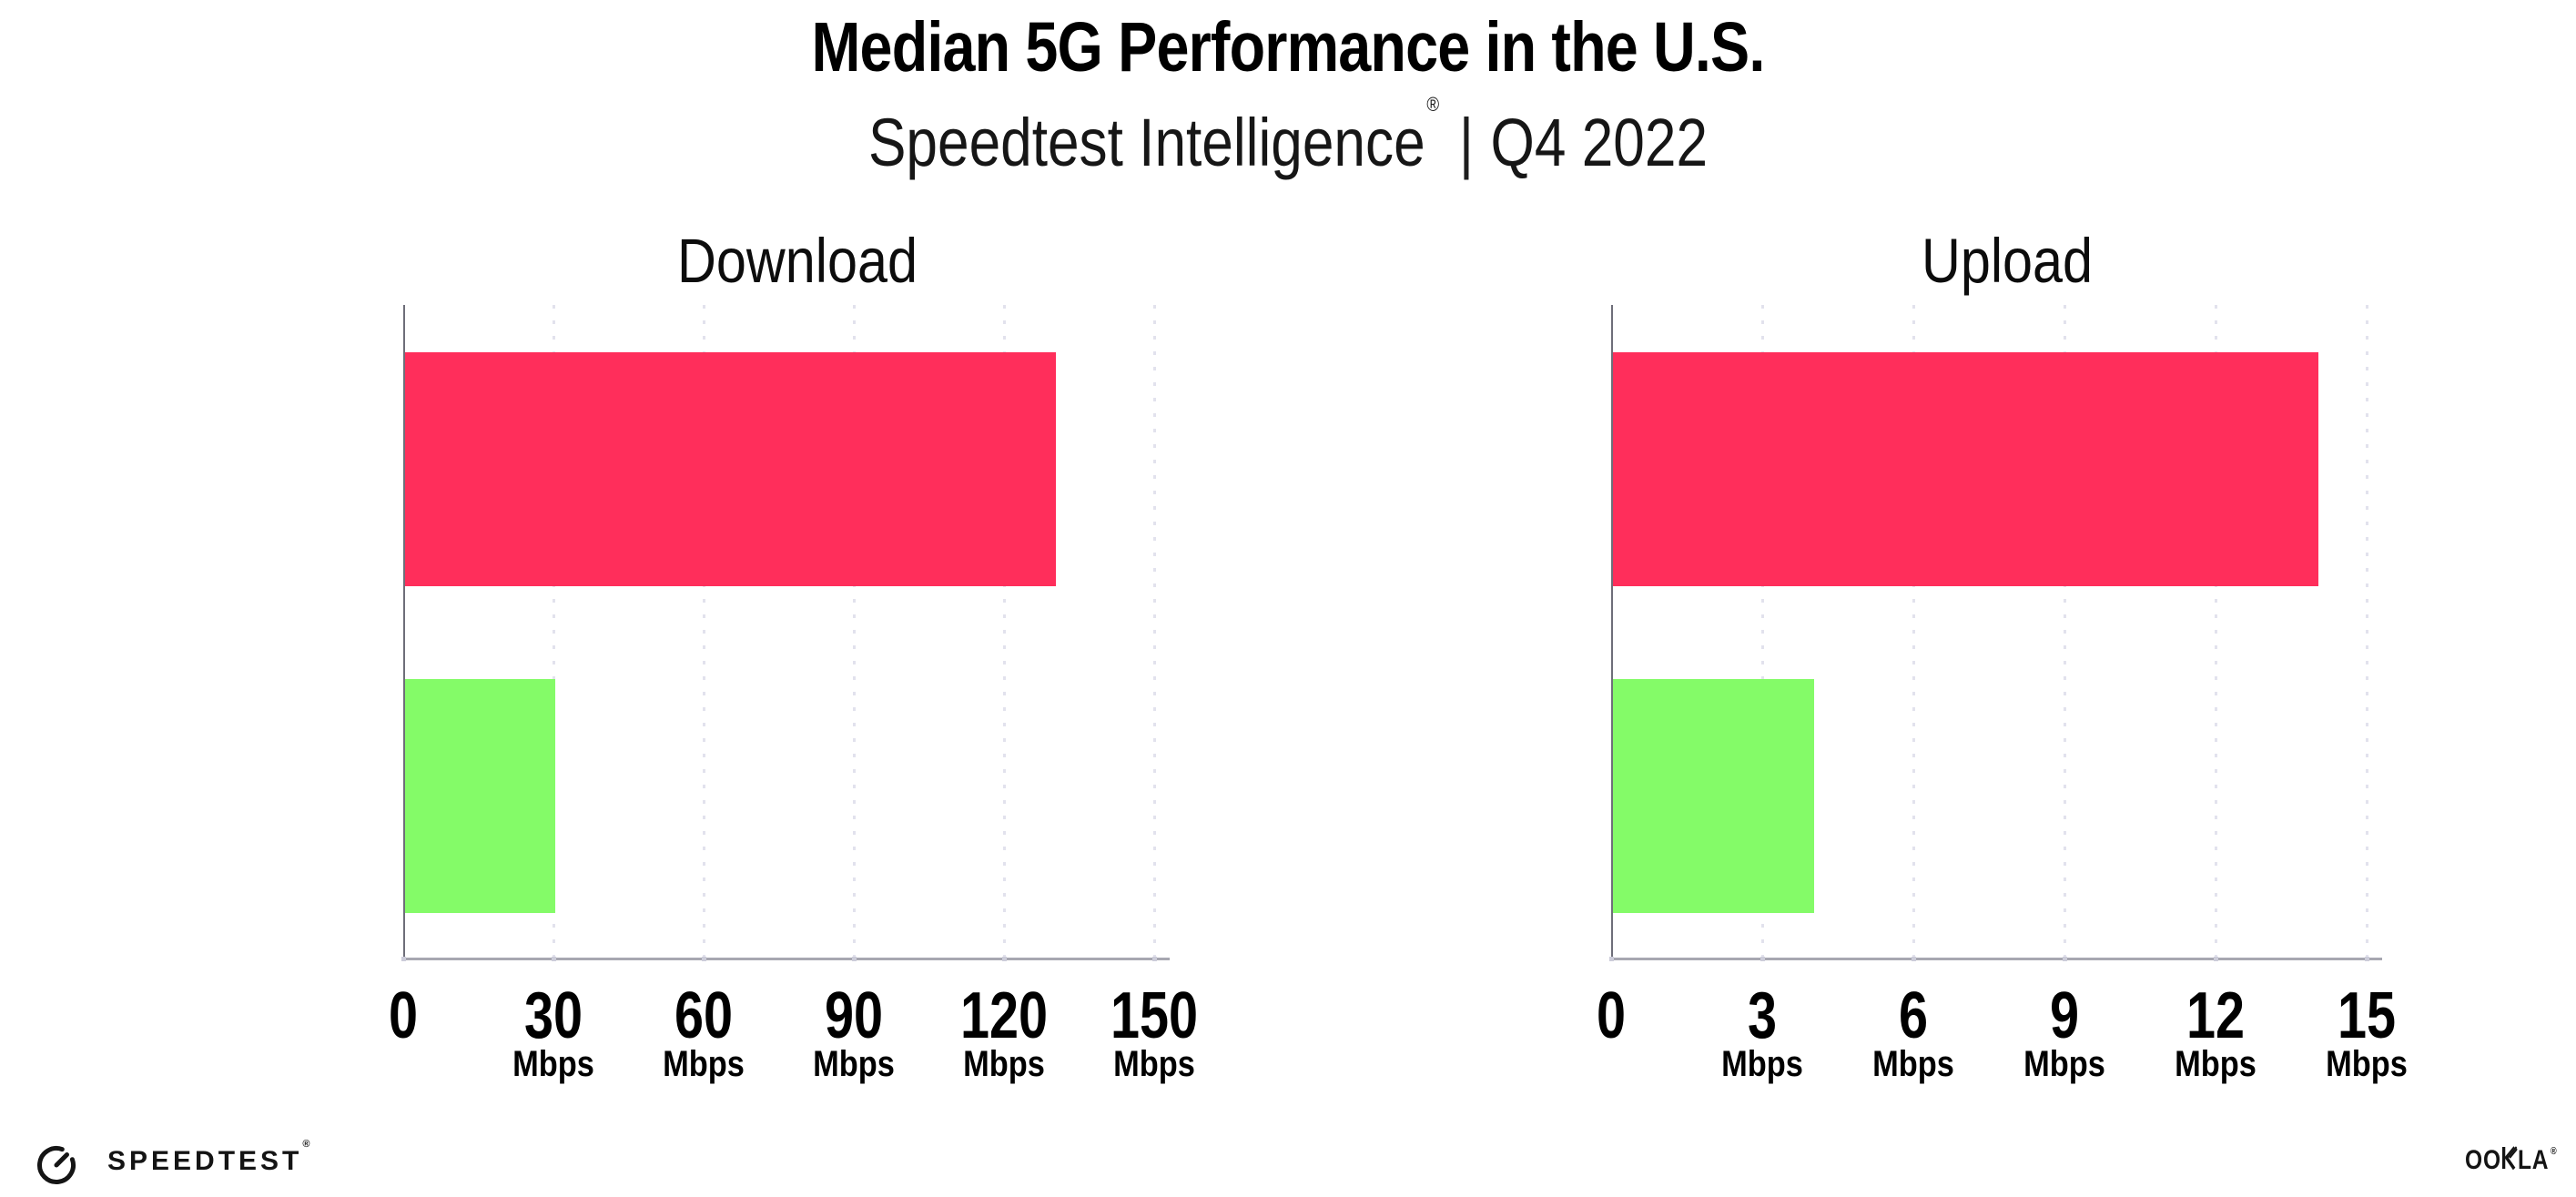 The image size is (2576, 1197). I want to click on subtitle-period: Q4 2022, so click(1599, 142).